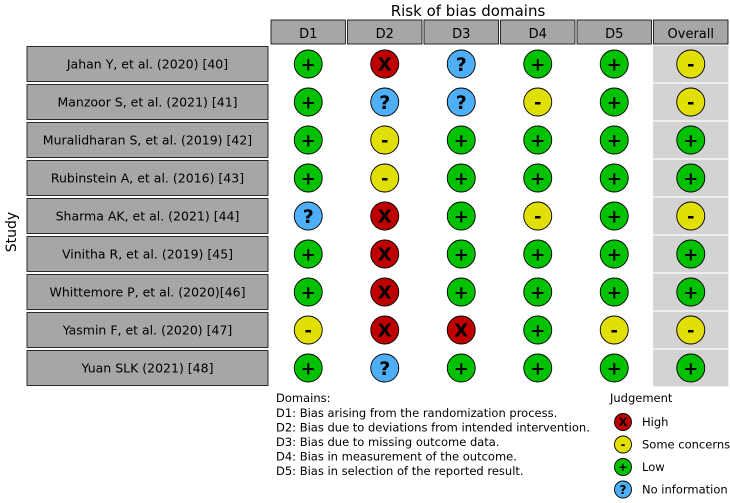 The width and height of the screenshot is (730, 503). Describe the element at coordinates (468, 11) in the screenshot. I see `chart-title: Risk of bias domains` at that location.